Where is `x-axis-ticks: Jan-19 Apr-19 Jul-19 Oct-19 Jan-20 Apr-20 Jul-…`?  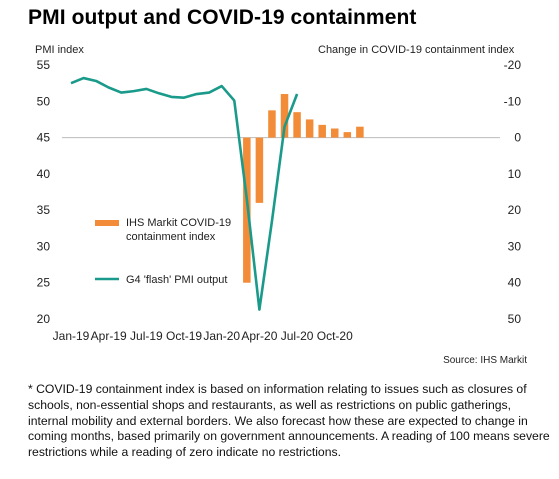
x-axis-ticks: Jan-19 Apr-19 Jul-19 Oct-19 Jan-20 Apr-20 Jul-… is located at coordinates (203, 336).